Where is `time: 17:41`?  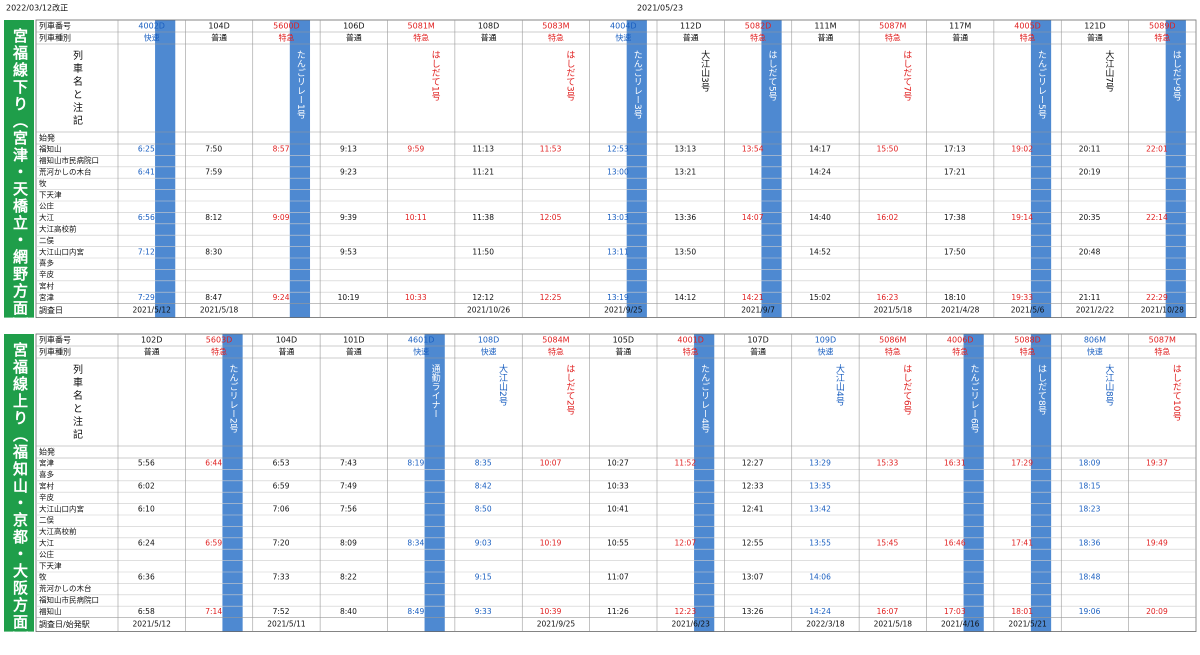 time: 17:41 is located at coordinates (1022, 543).